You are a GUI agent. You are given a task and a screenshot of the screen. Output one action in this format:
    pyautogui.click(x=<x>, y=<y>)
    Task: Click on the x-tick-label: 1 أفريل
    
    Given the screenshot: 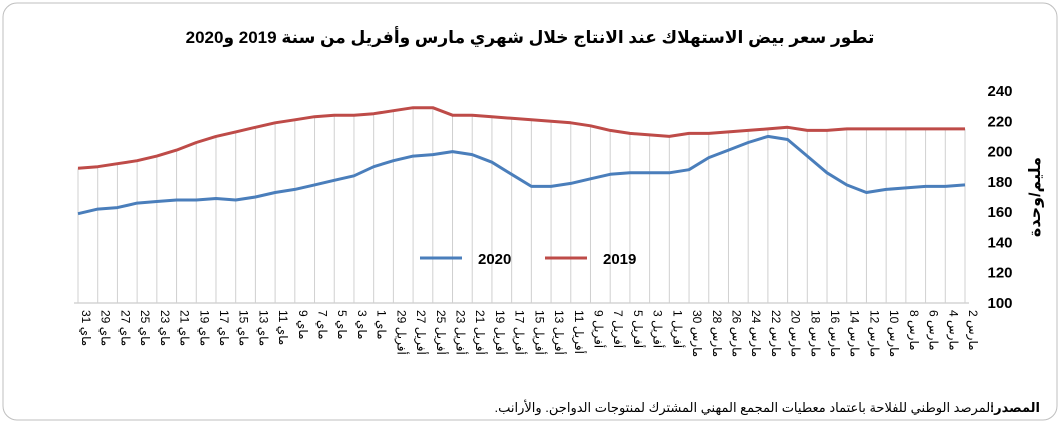 What is the action you would take?
    pyautogui.click(x=677, y=329)
    